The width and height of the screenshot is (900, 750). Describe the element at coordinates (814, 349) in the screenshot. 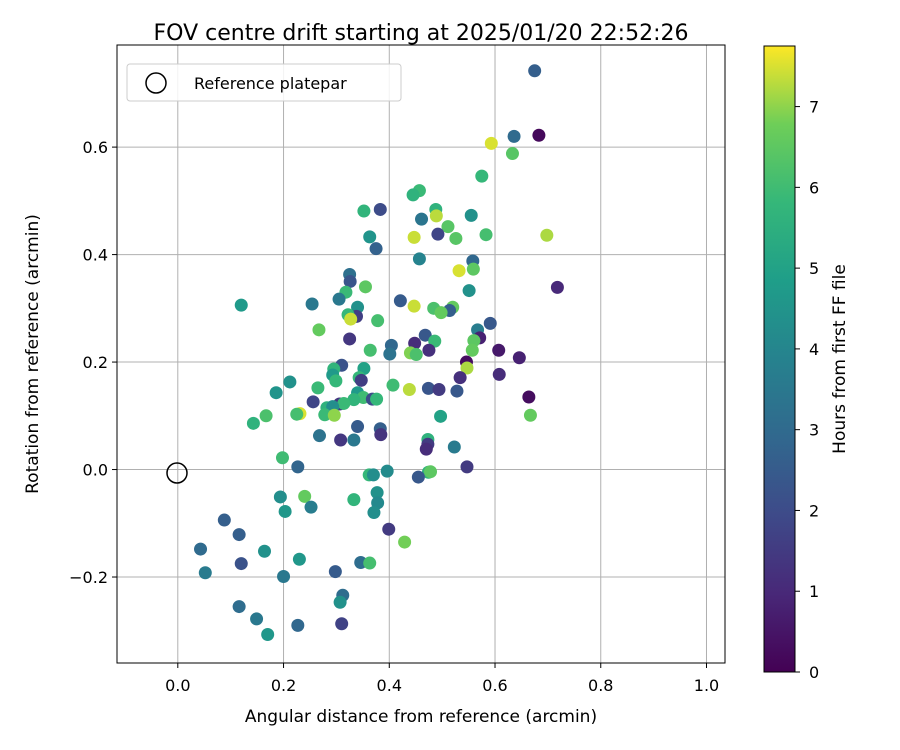

I see `colorbar-tick-label: 4` at that location.